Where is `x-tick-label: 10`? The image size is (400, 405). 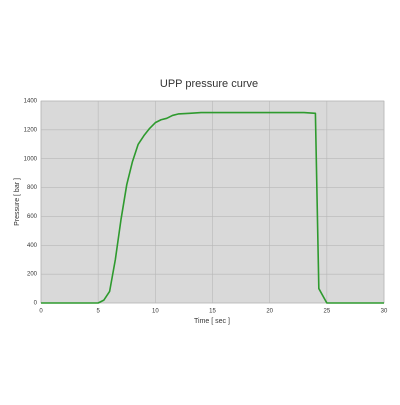
x-tick-label: 10 is located at coordinates (155, 312).